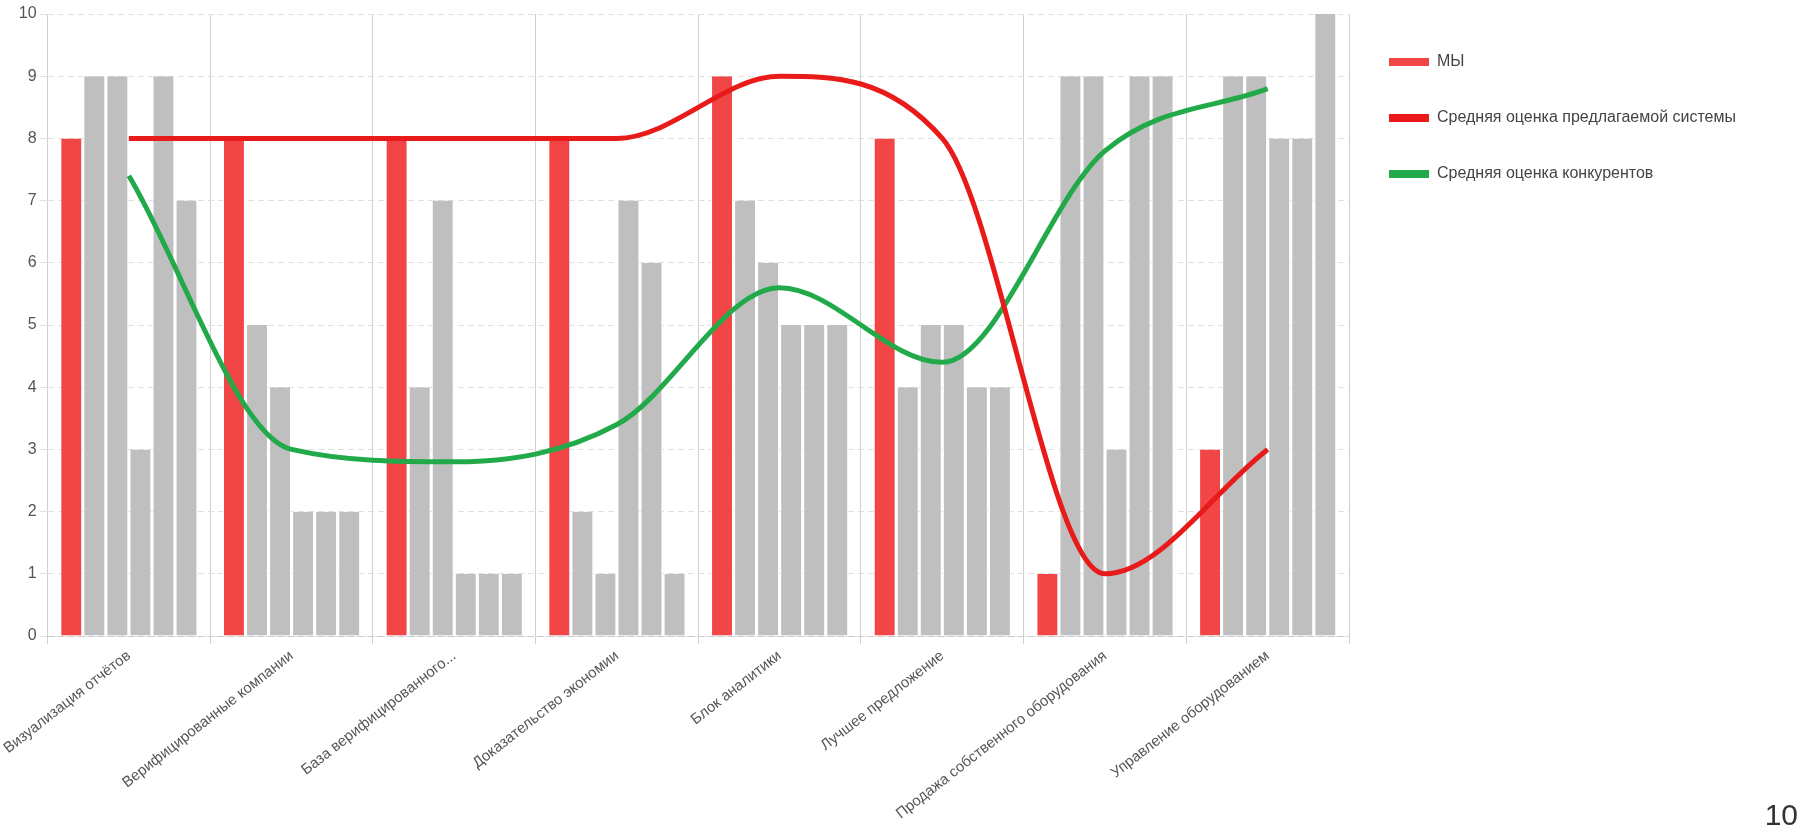  What do you see at coordinates (1586, 117) in the screenshot?
I see `legend-label: Средняя оценка предлагаемой системы` at bounding box center [1586, 117].